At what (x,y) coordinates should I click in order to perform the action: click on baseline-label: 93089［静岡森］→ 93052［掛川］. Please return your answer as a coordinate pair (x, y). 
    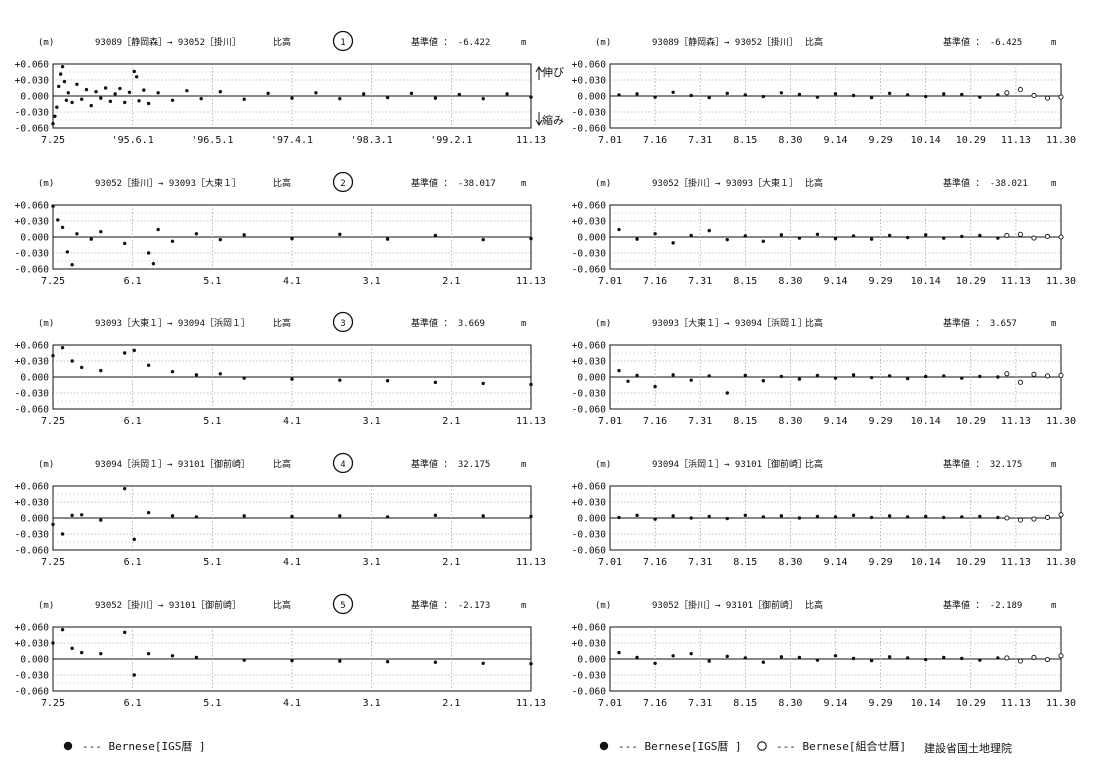
    Looking at the image, I should click on (725, 42).